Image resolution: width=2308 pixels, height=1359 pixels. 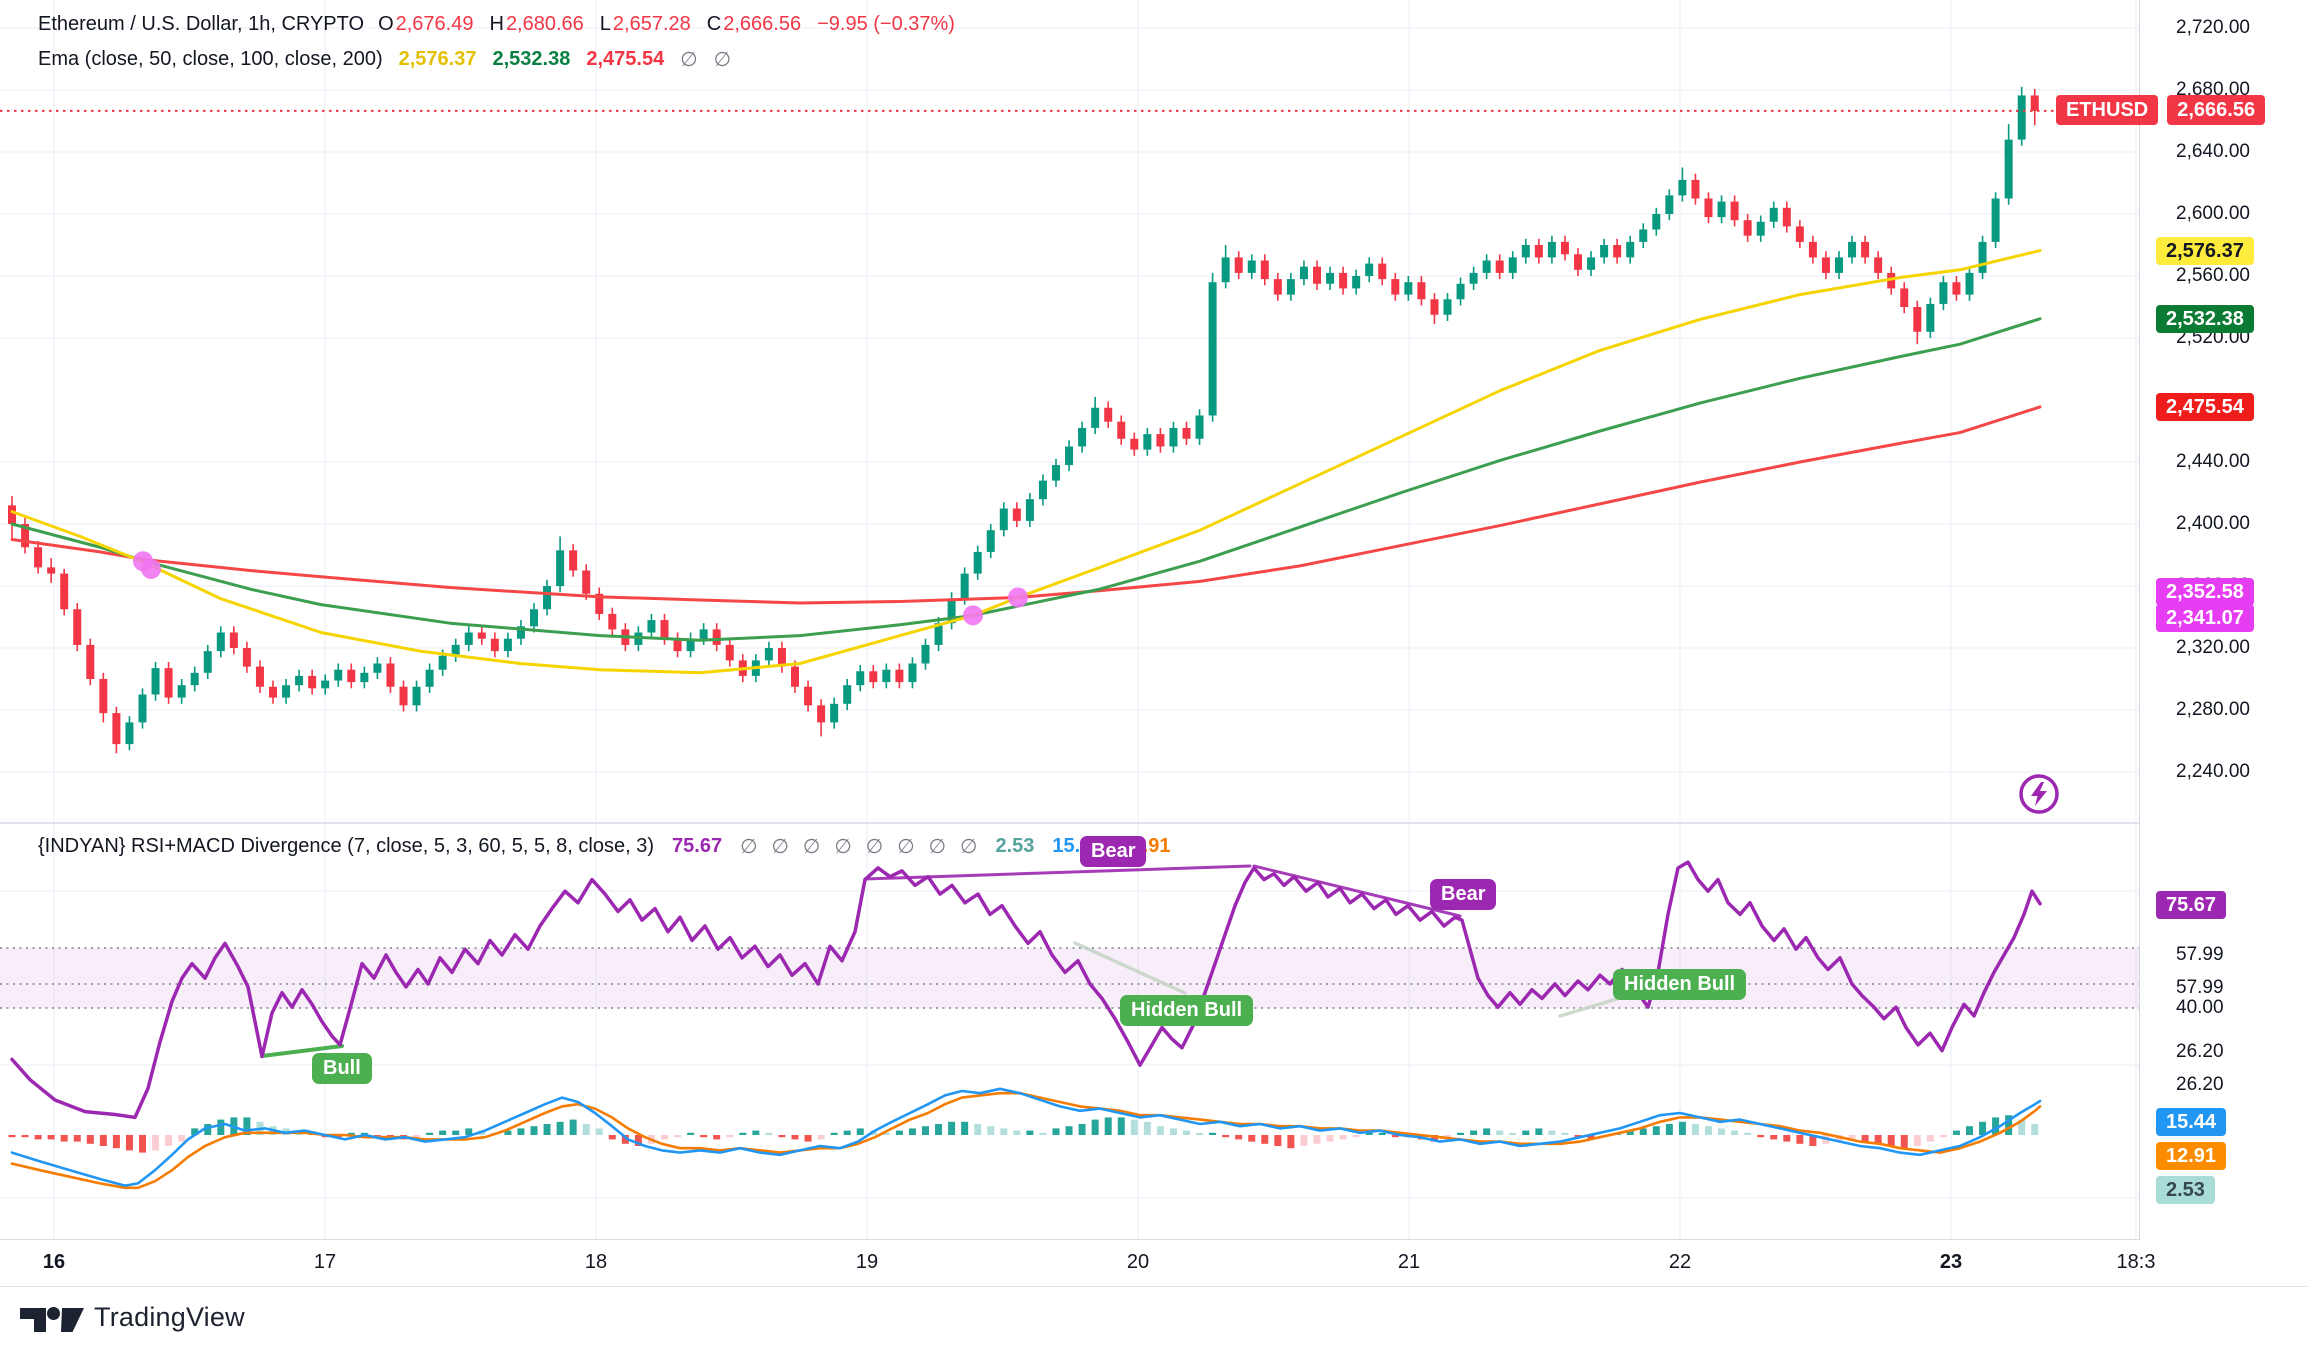 I want to click on price-axis-label: 2,640.00, so click(x=2213, y=151).